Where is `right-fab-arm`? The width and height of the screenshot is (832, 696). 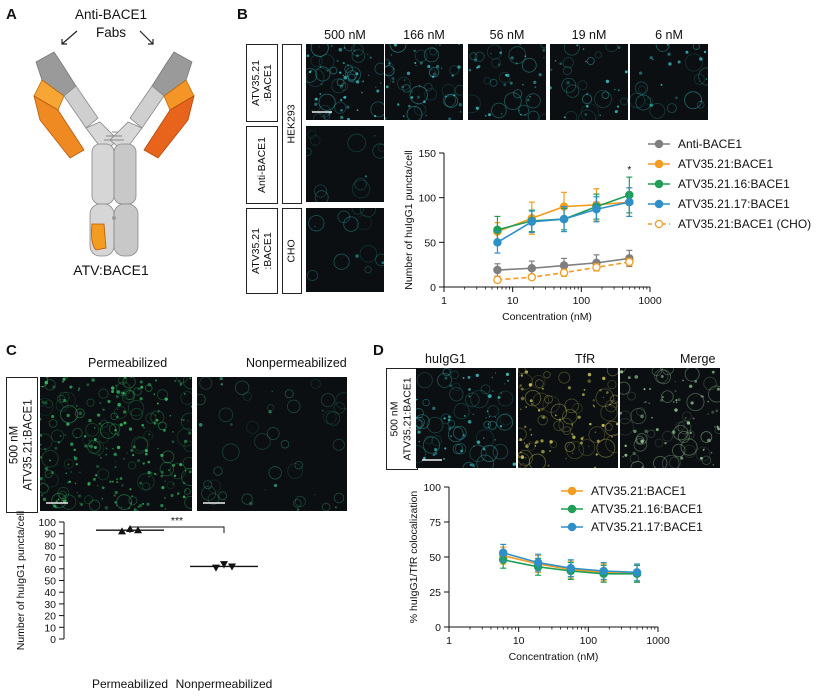
right-fab-arm is located at coordinates (152, 105).